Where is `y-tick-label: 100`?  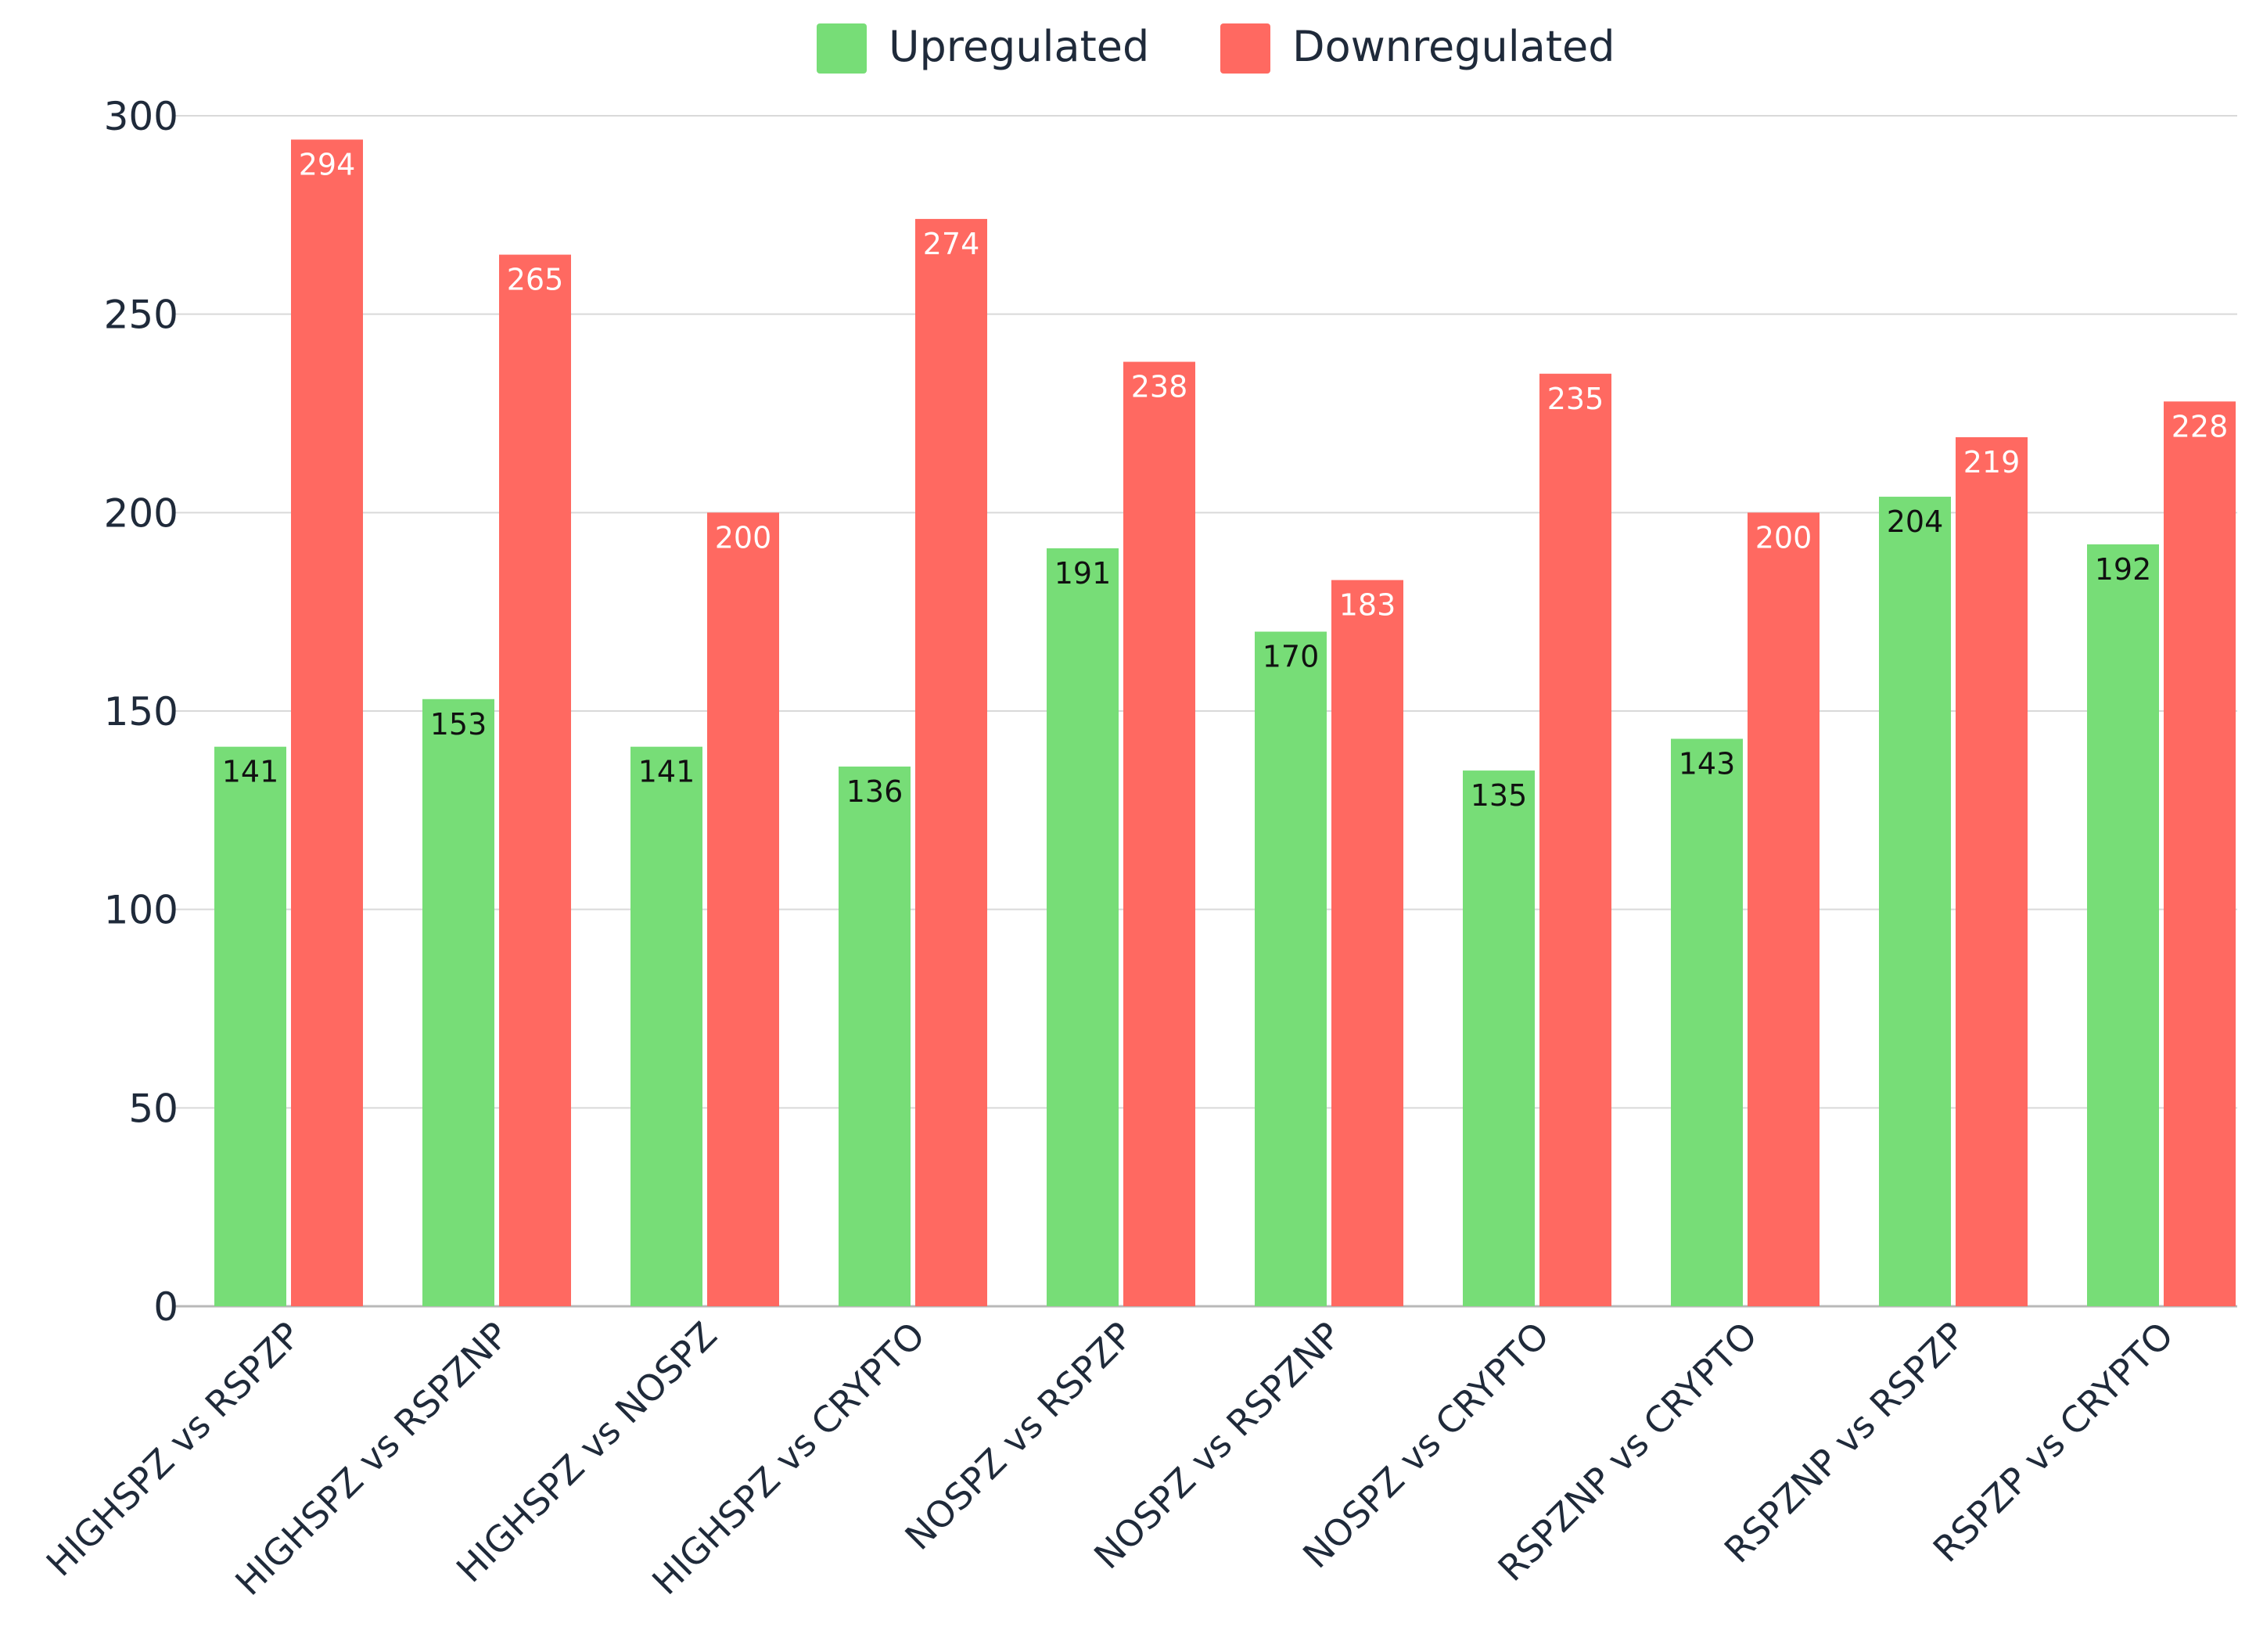 y-tick-label: 100 is located at coordinates (141, 911).